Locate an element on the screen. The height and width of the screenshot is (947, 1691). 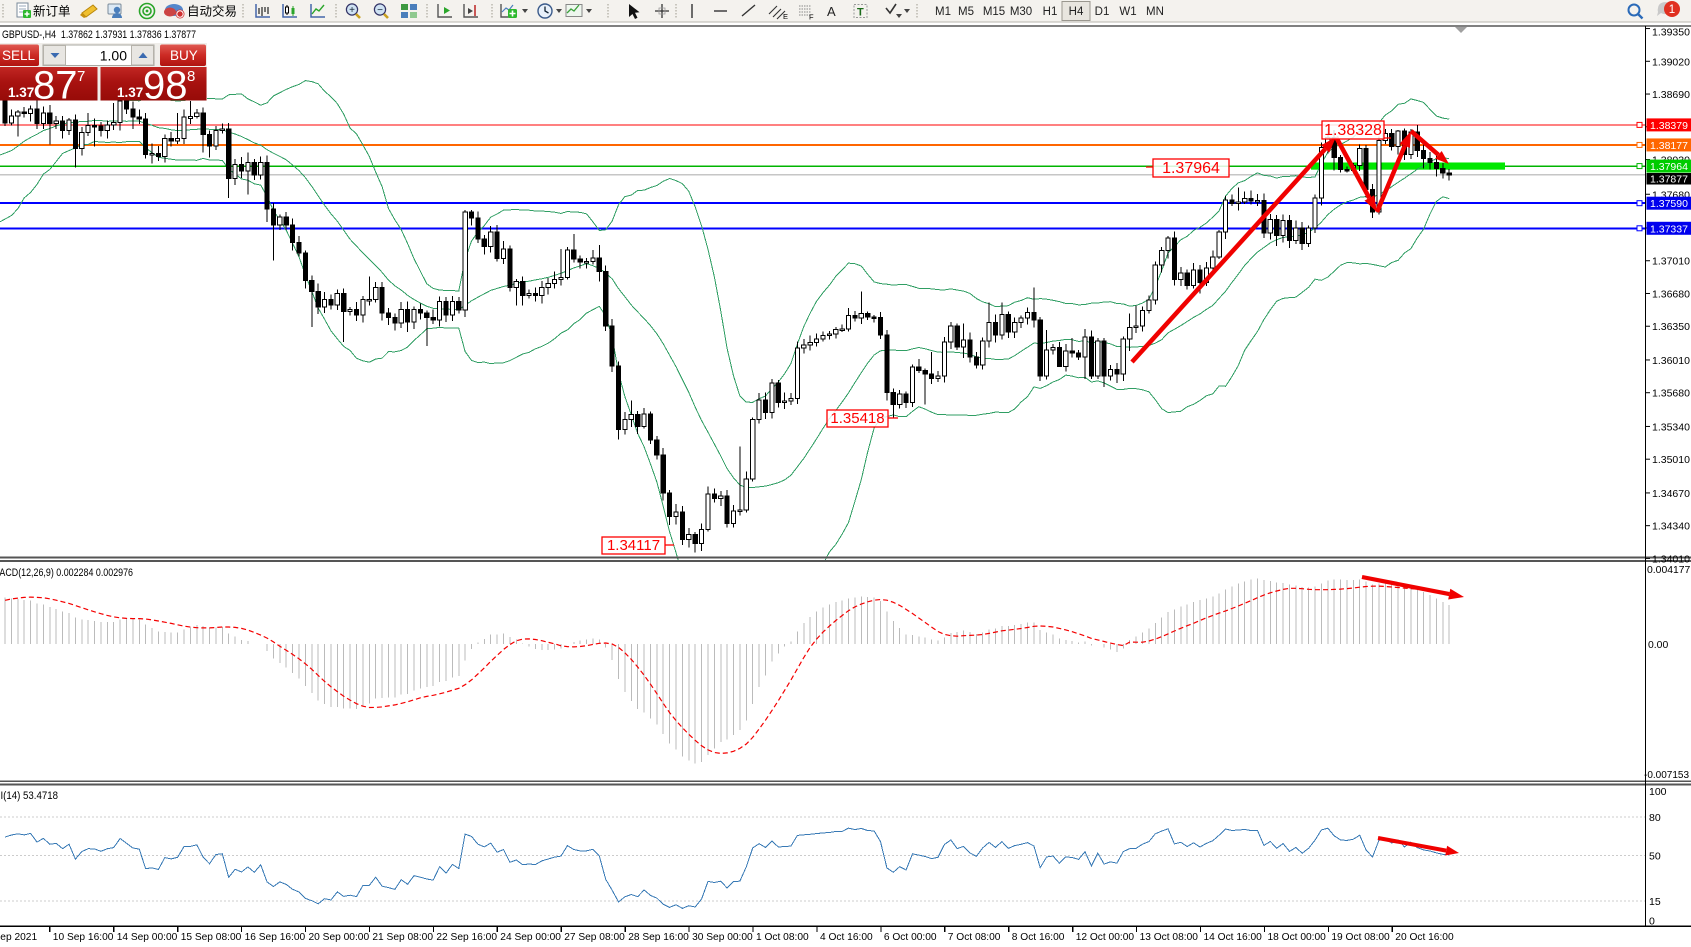
svg-text: 0.004177 is located at coordinates (1669, 570).